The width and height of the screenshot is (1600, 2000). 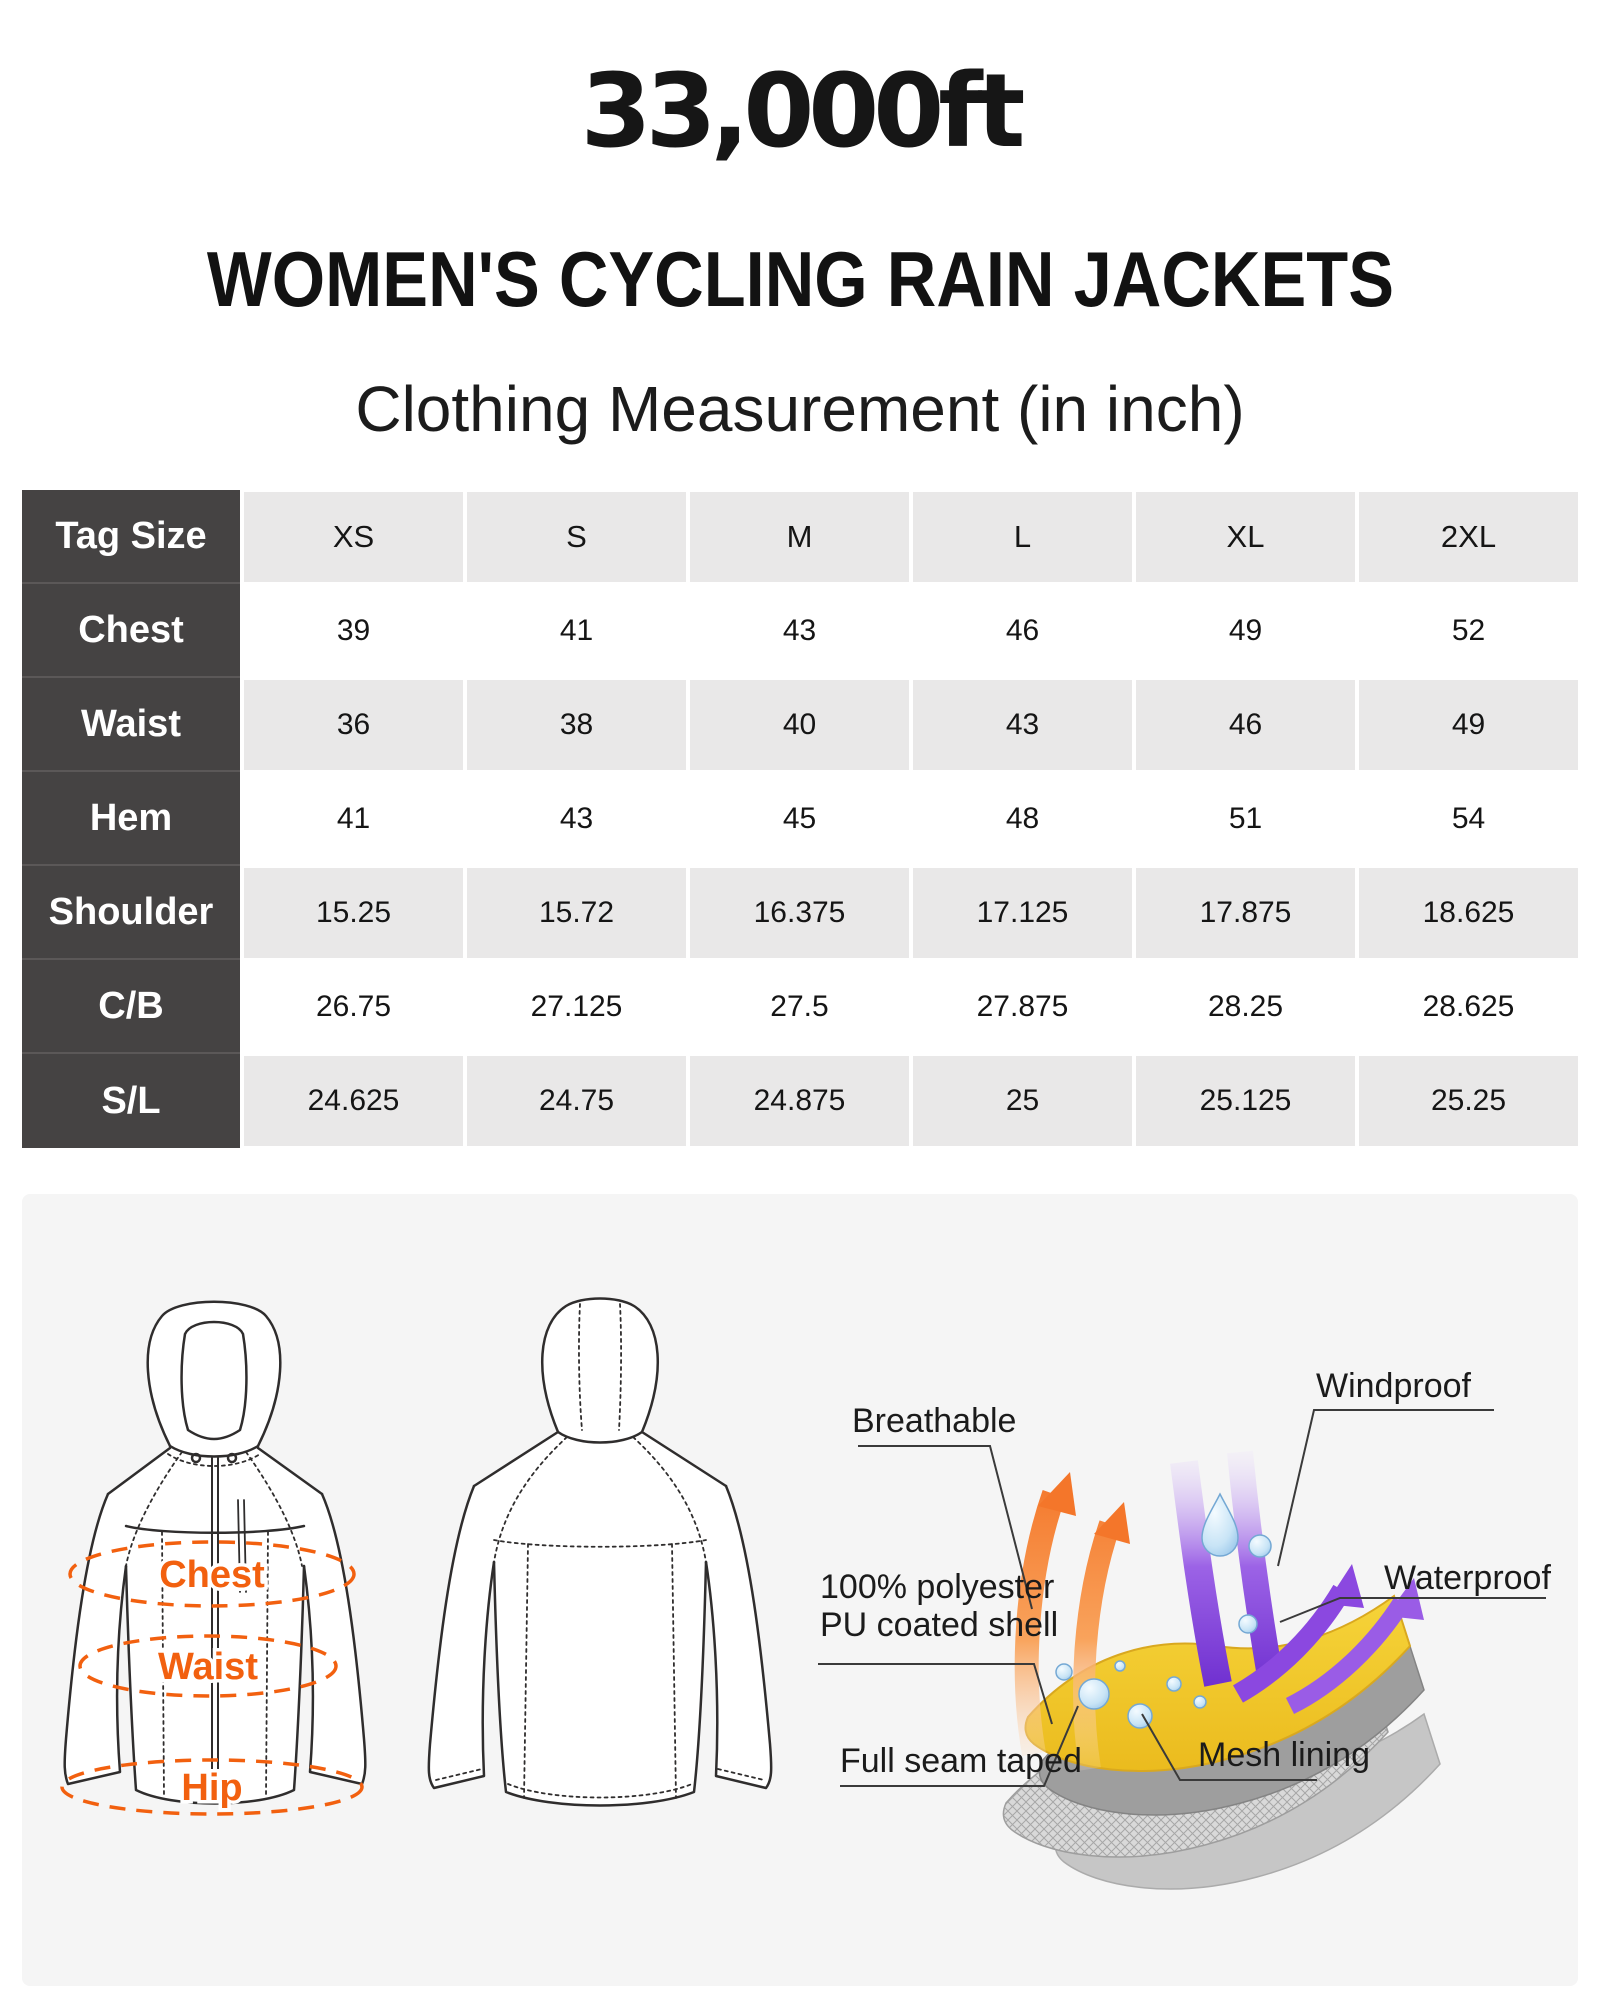 I want to click on breathable-arrows-icon, so click(x=1072, y=1621).